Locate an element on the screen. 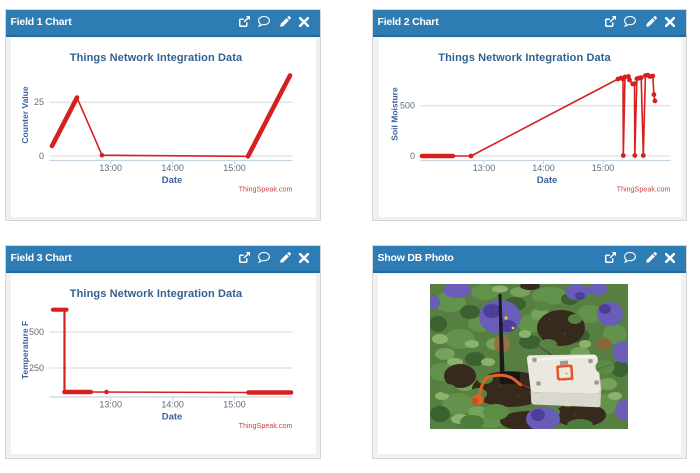 This screenshot has height=473, width=700. svg-text: Temperature F is located at coordinates (25, 350).